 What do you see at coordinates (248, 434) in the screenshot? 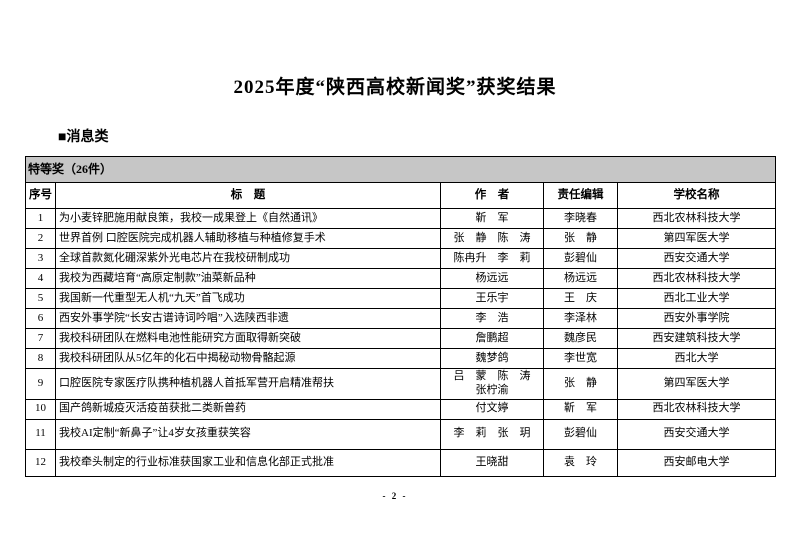
I see `cell-title: 我校AI定制“新鼻子”让4岁女孩重获笑容` at bounding box center [248, 434].